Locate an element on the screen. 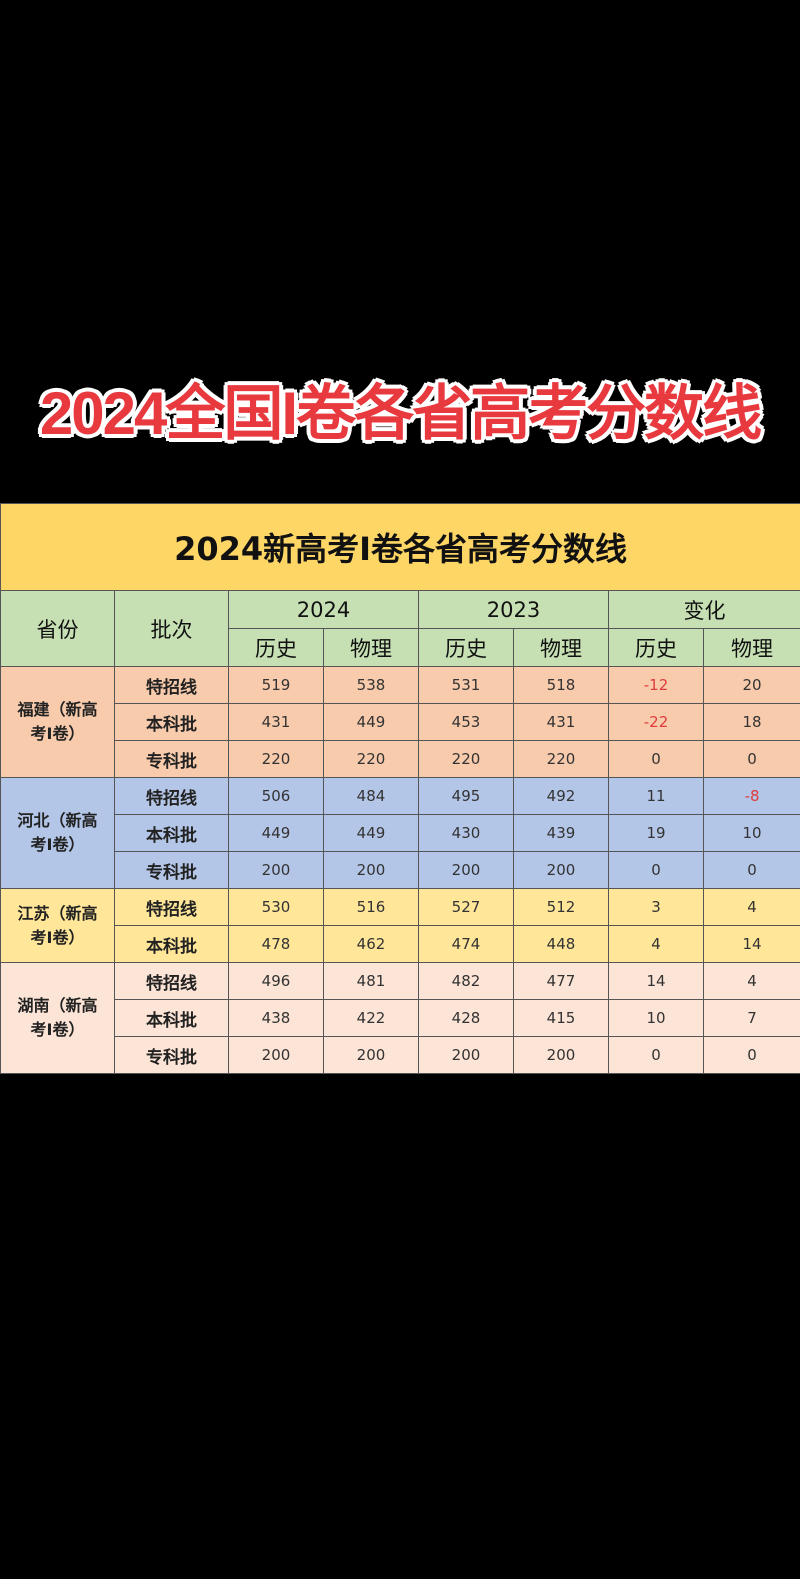  score-cell: 496 is located at coordinates (276, 981).